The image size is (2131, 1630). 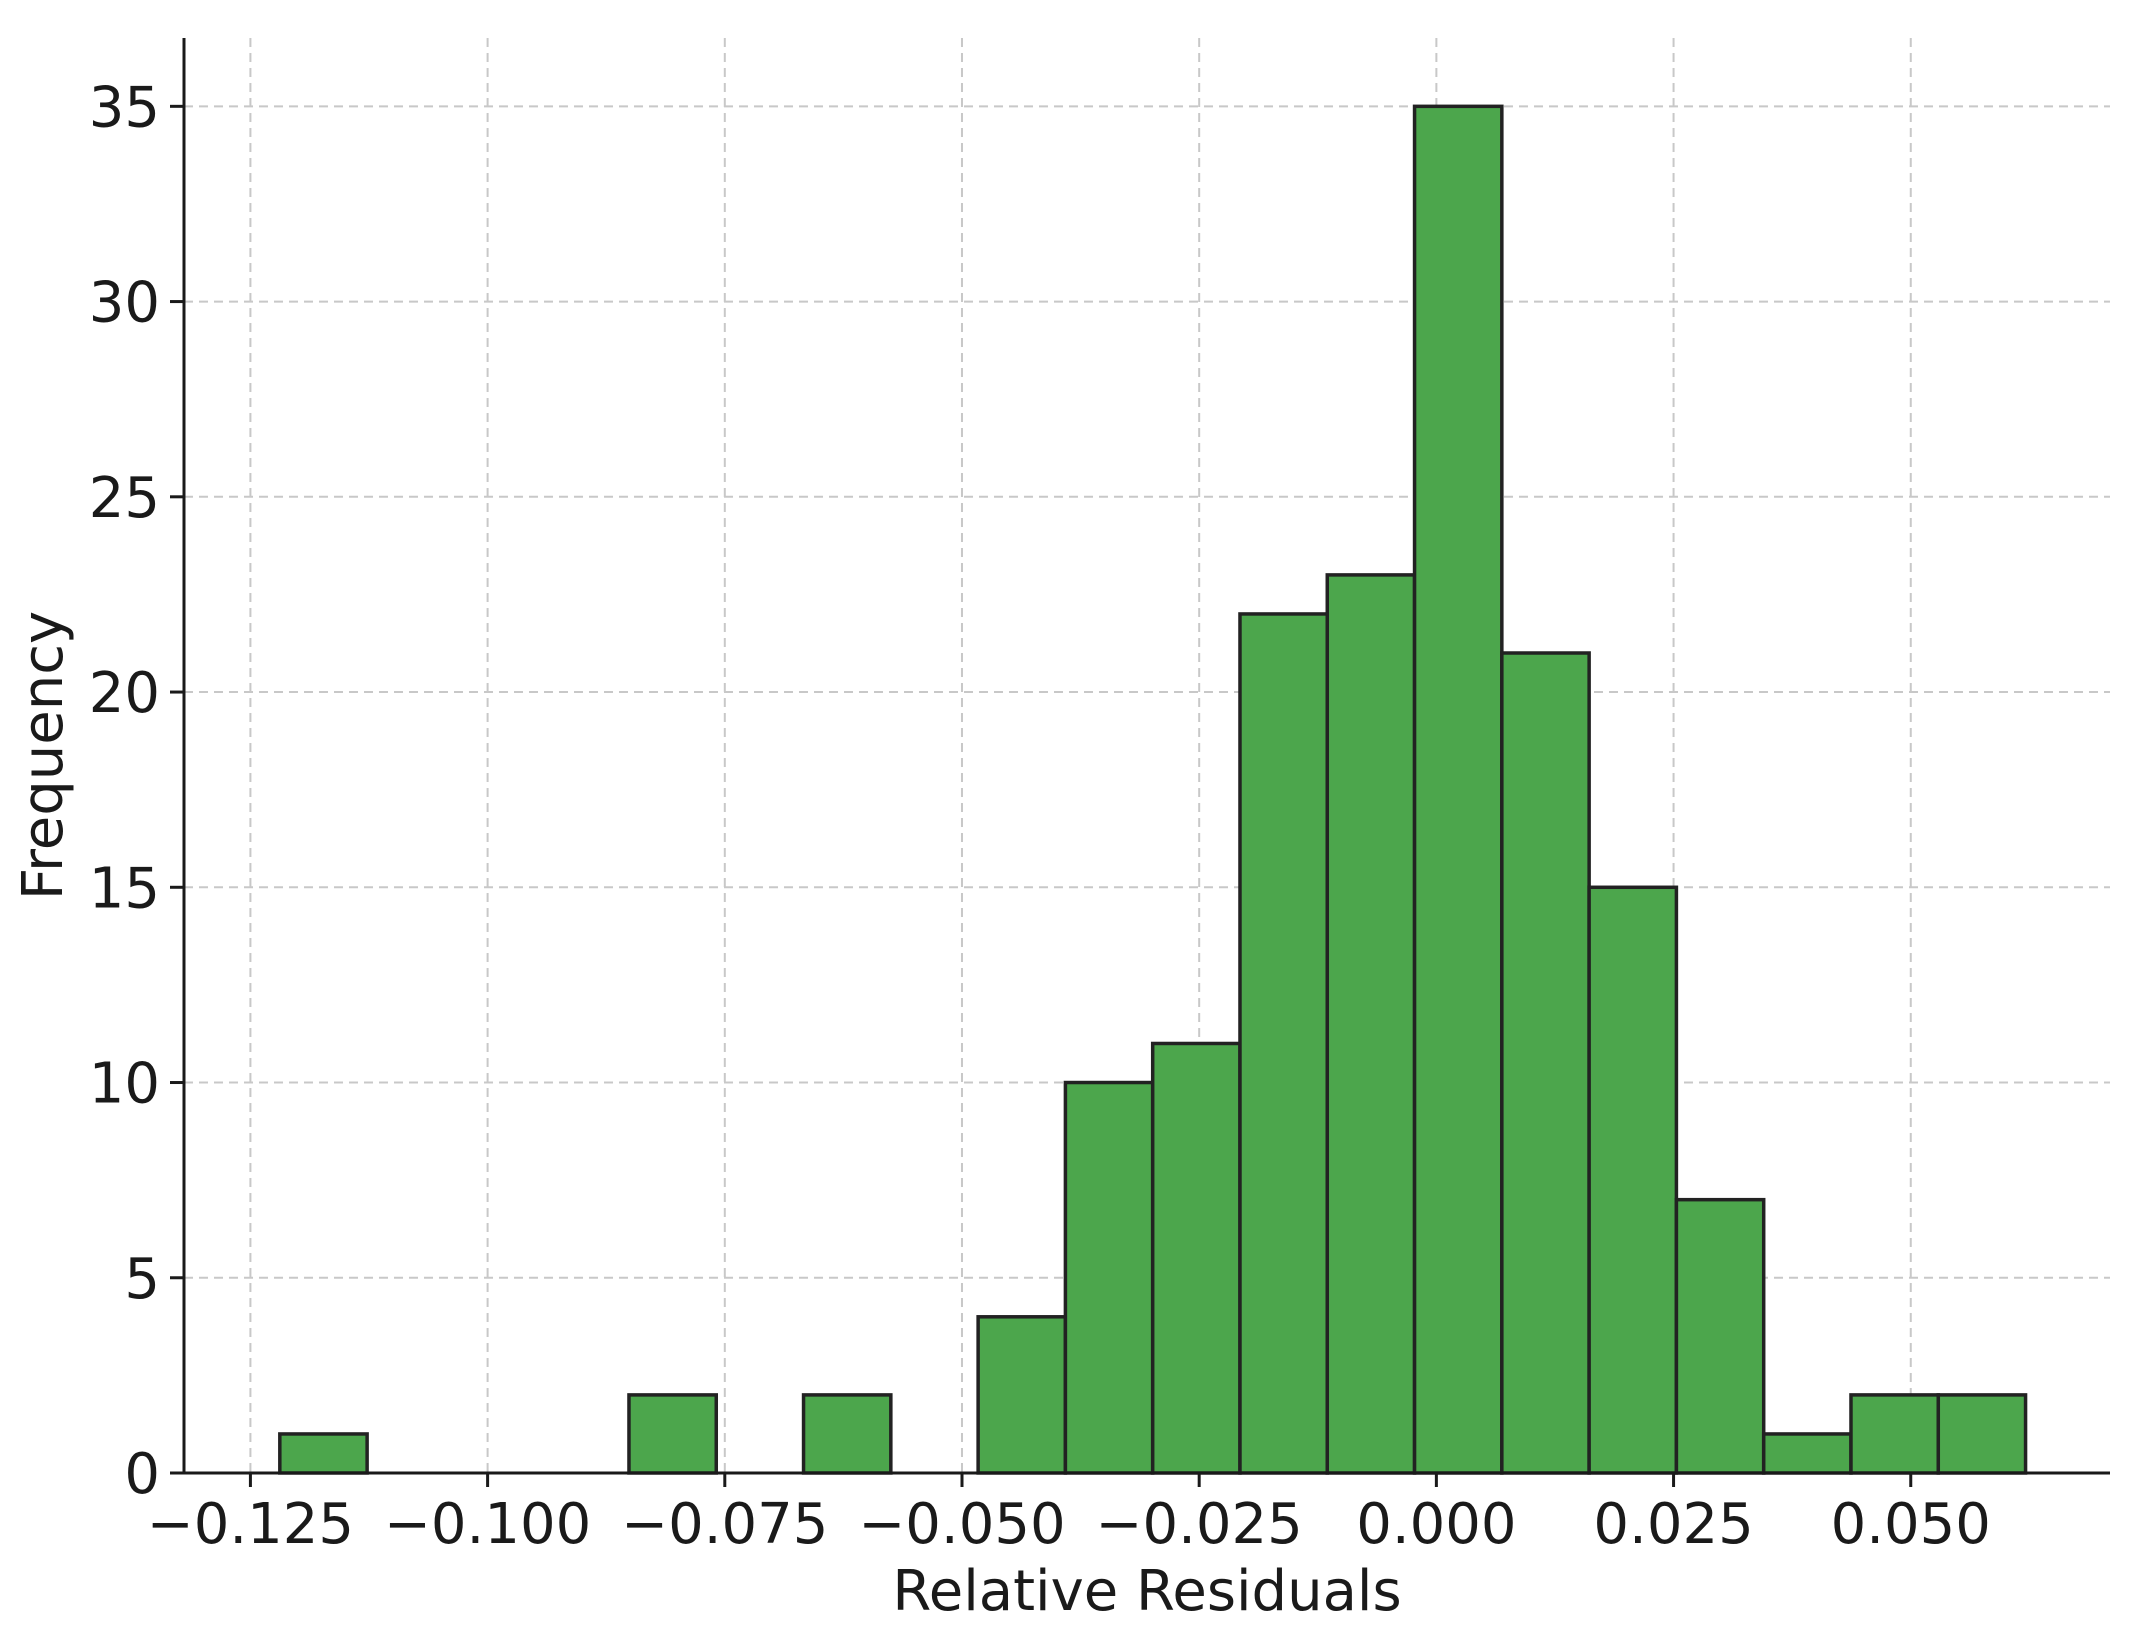 What do you see at coordinates (250, 1524) in the screenshot?
I see `x-tick-label: −0.125` at bounding box center [250, 1524].